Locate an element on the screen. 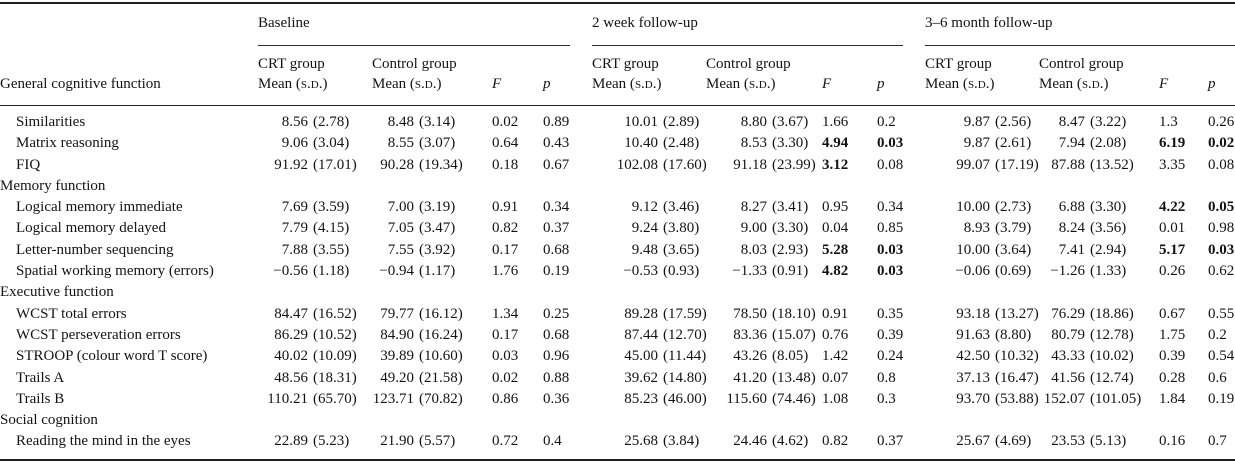 The image size is (1235, 462). row-label: Matrix reasoning is located at coordinates (67, 143).